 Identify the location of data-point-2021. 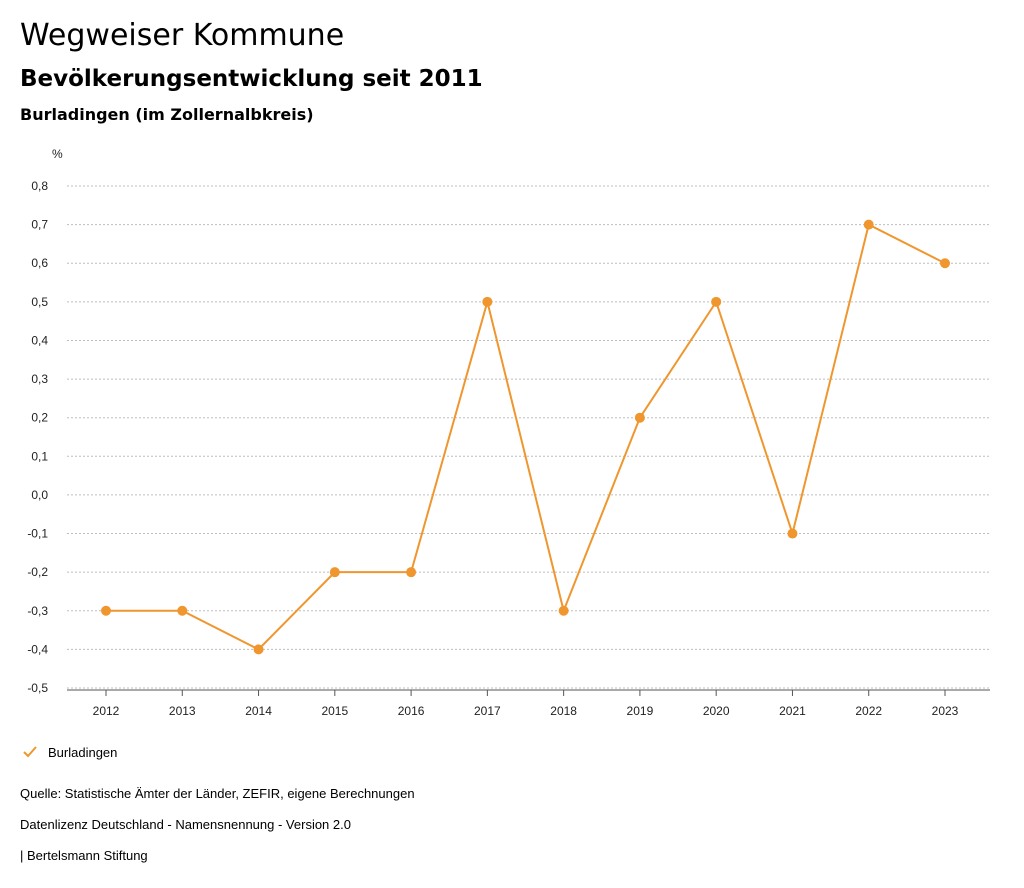
(792, 533).